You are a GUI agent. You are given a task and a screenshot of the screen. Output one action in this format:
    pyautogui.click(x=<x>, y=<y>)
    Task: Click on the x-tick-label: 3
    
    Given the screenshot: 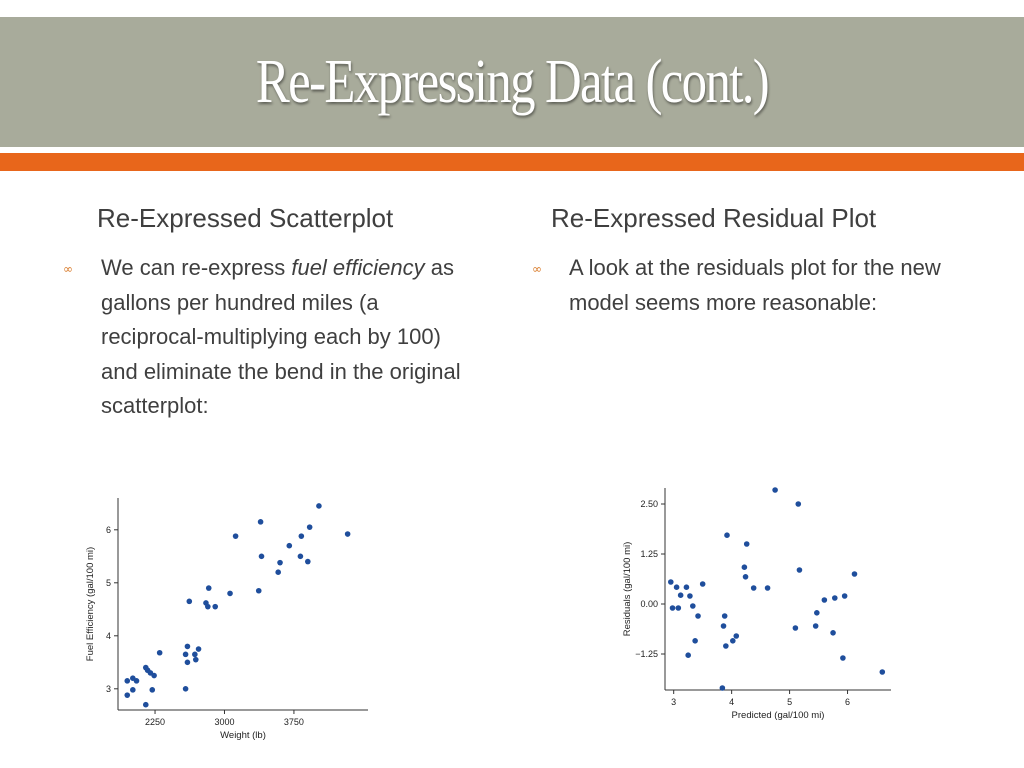 What is the action you would take?
    pyautogui.click(x=673, y=702)
    